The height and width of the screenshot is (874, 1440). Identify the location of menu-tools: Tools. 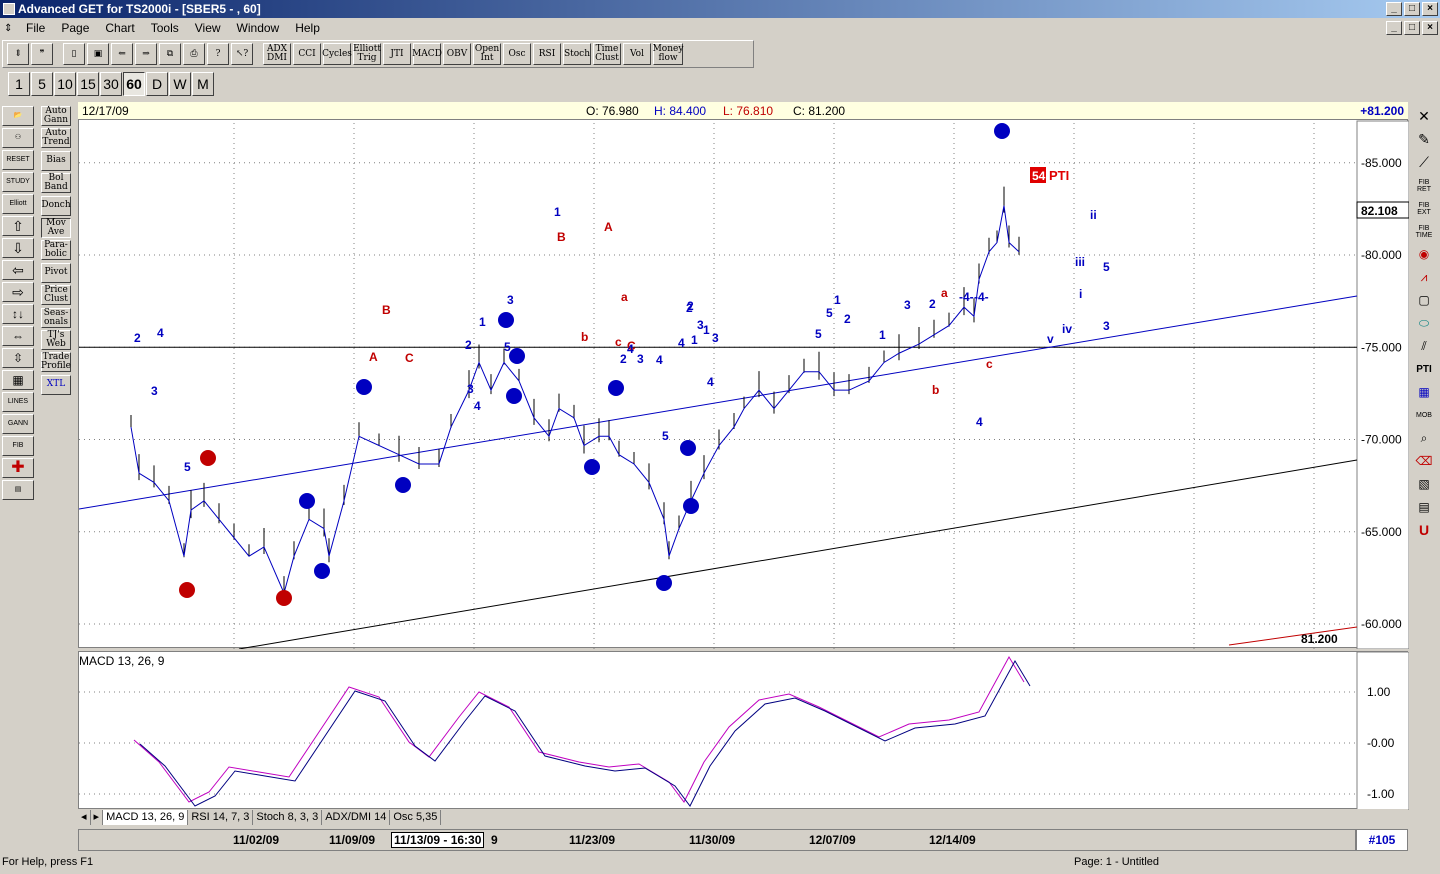
(164, 28).